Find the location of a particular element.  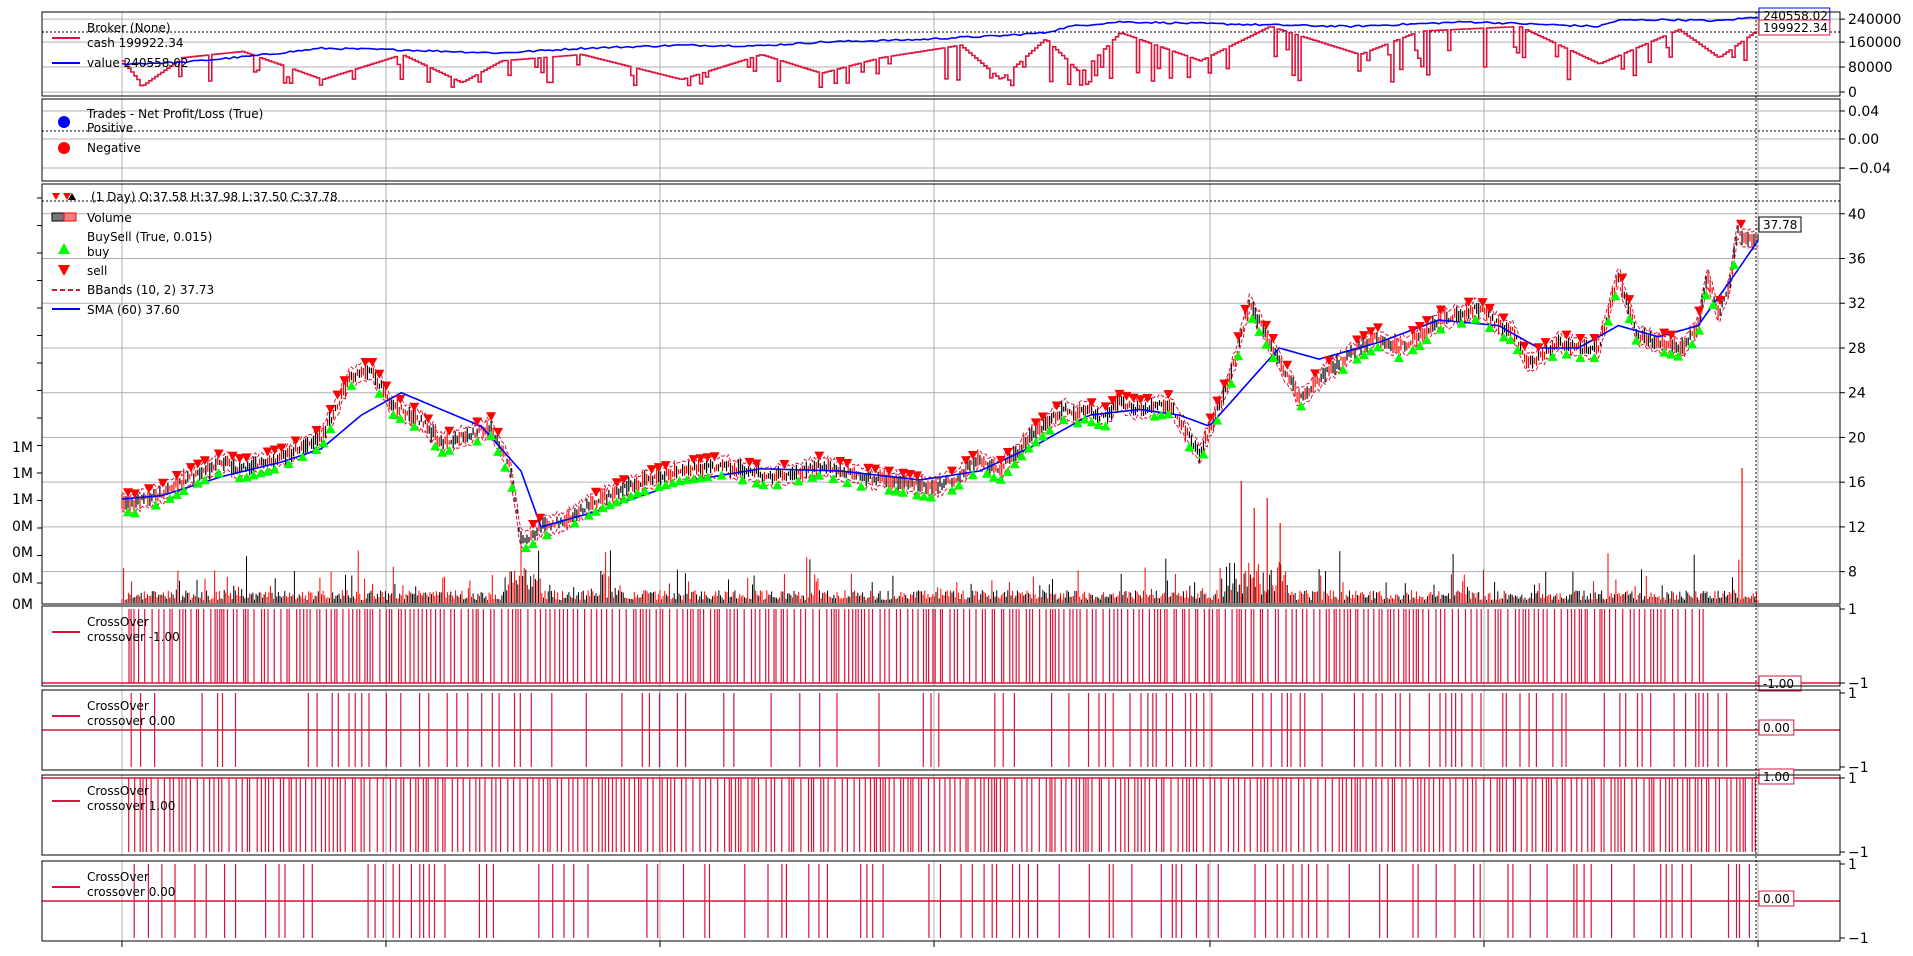

crossover-4-spikes is located at coordinates (942, 901).